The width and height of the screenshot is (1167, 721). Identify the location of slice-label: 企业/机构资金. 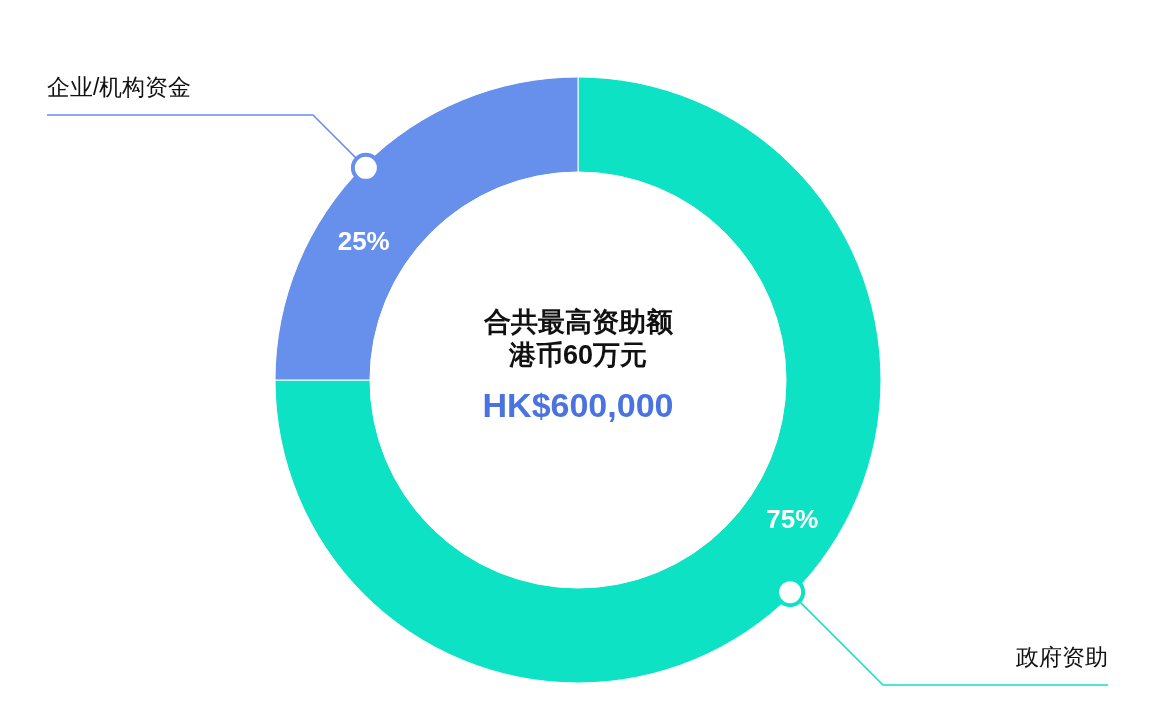
(119, 87).